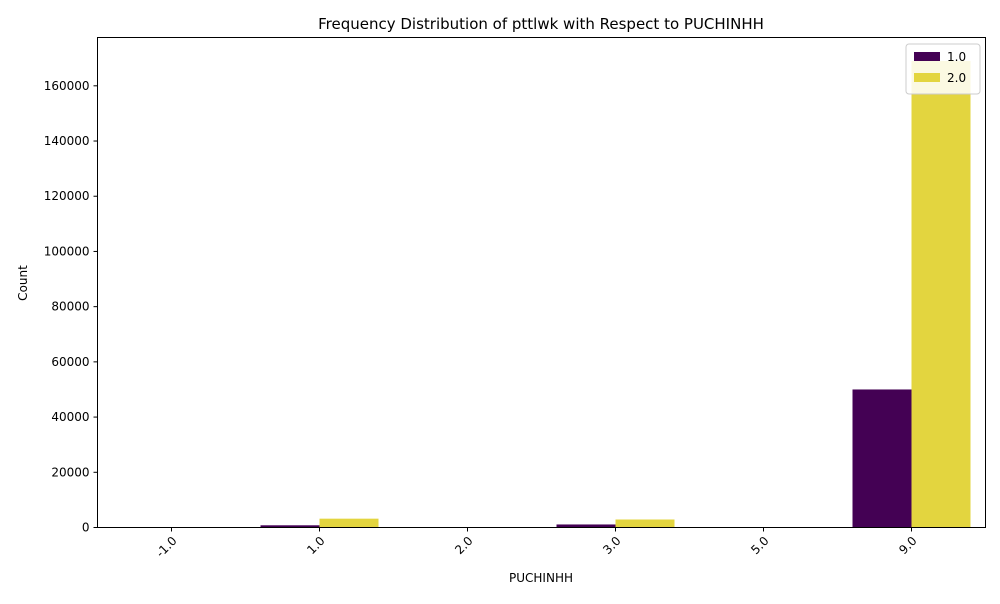 The width and height of the screenshot is (1000, 604). Describe the element at coordinates (70, 417) in the screenshot. I see `y-tick-label: 40000` at that location.